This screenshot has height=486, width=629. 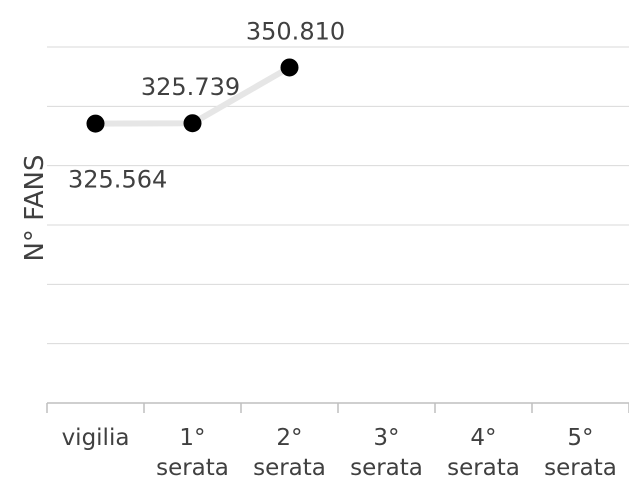 What do you see at coordinates (483, 453) in the screenshot?
I see `x-tick-label: 4° serata` at bounding box center [483, 453].